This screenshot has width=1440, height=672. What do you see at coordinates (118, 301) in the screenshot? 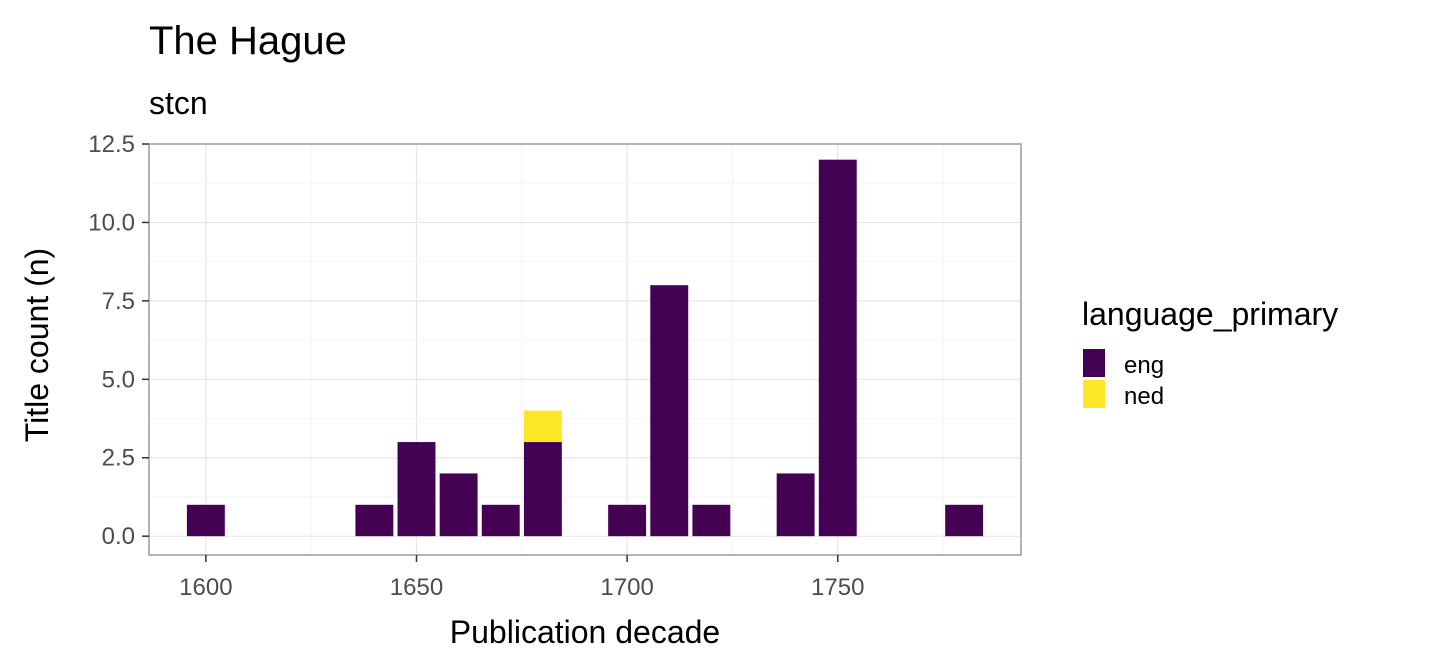
I see `y-tick-label: 7.5` at bounding box center [118, 301].